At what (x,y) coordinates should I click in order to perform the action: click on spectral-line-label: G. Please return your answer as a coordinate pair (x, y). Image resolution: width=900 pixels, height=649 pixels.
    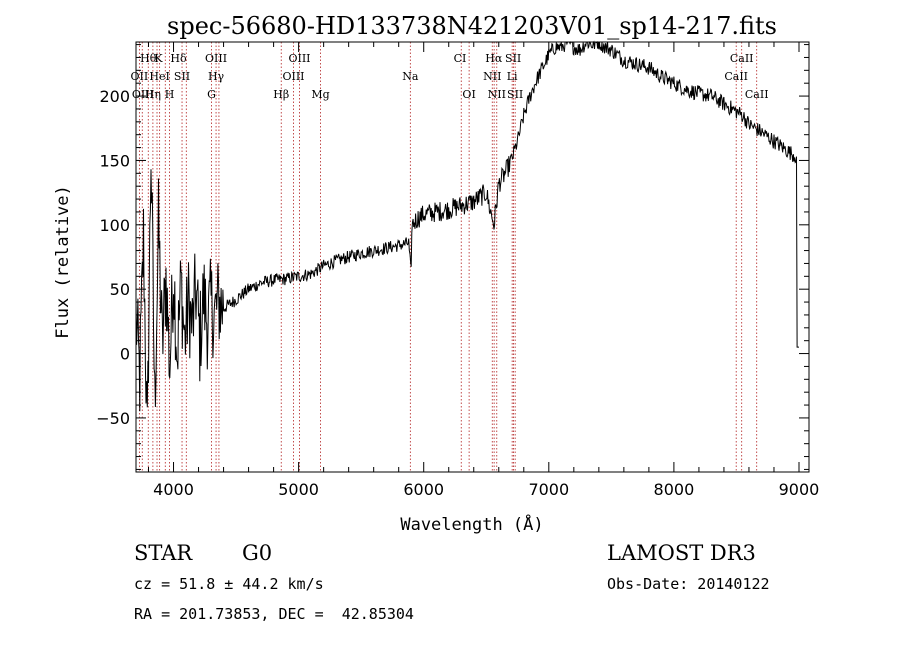
    Looking at the image, I should click on (211, 94).